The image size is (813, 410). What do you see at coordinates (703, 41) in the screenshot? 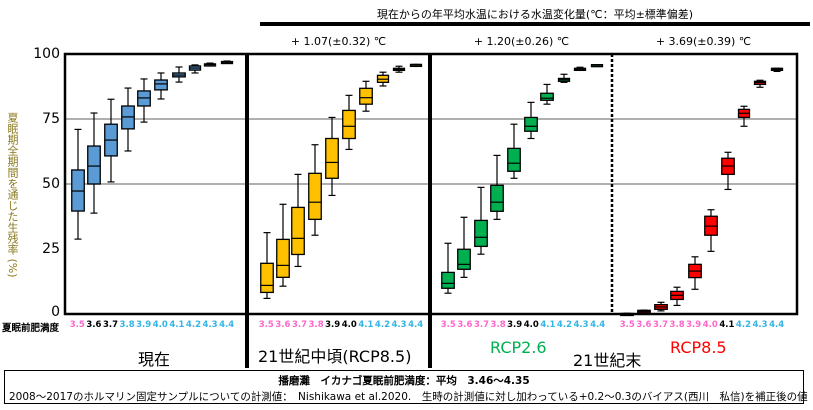
I see `temp-change-rcp85: + 3.69(±0.39) ℃` at bounding box center [703, 41].